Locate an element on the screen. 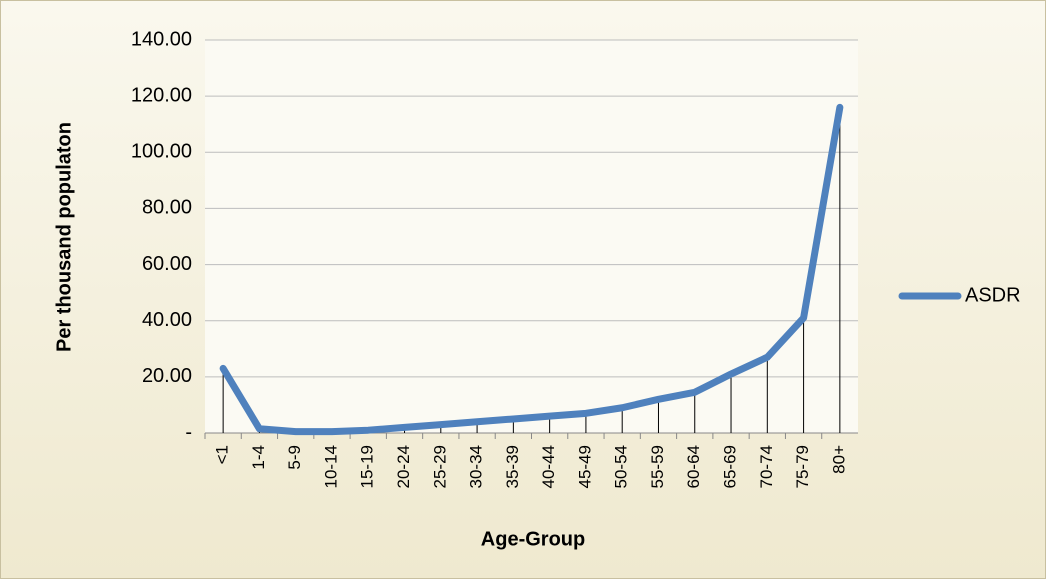  y-tick-label: 100.00 is located at coordinates (161, 152).